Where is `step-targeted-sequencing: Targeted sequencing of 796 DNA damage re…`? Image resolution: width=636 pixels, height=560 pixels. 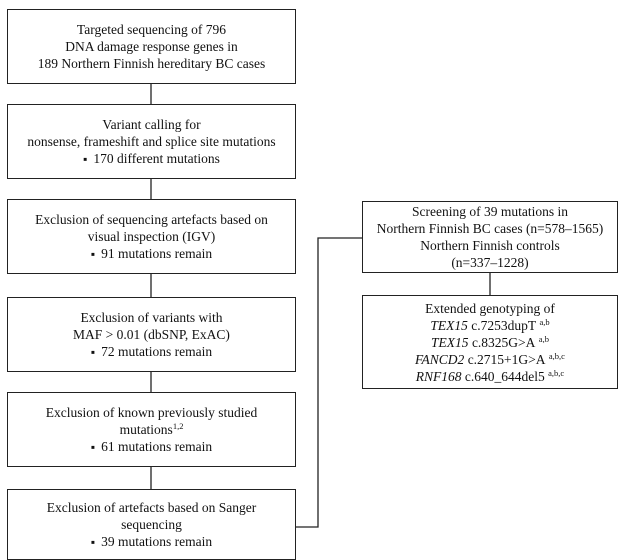
step-targeted-sequencing: Targeted sequencing of 796 DNA damage re… is located at coordinates (151, 46).